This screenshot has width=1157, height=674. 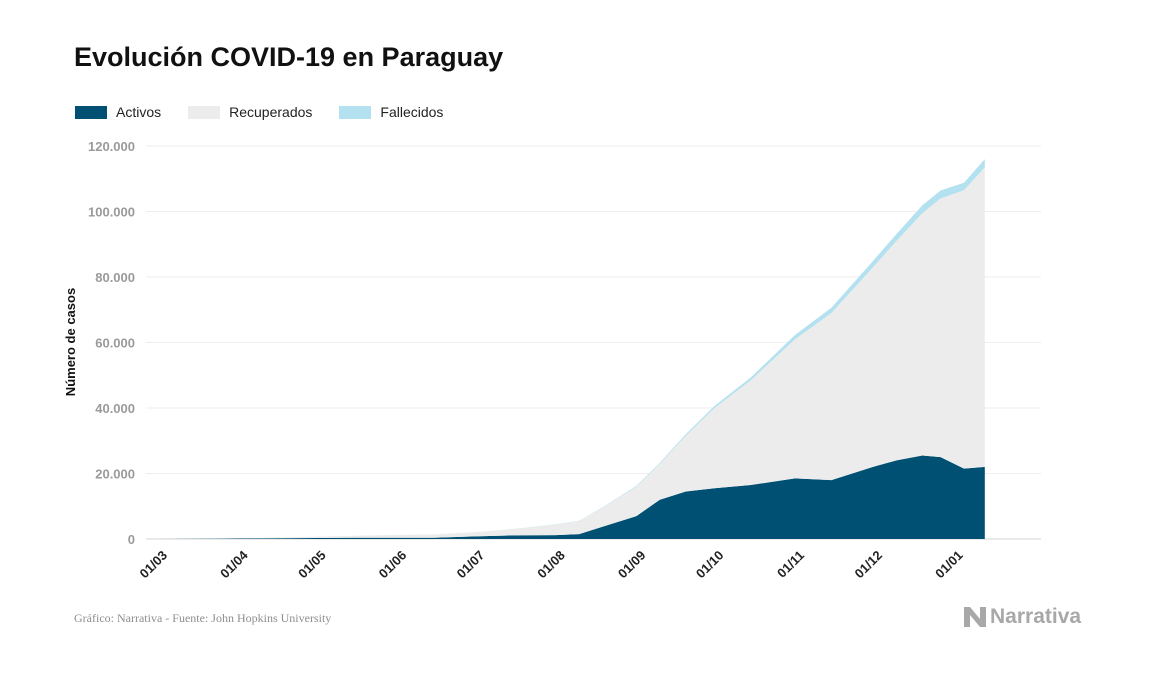 I want to click on brand-logo: Narrativa, so click(x=1022, y=617).